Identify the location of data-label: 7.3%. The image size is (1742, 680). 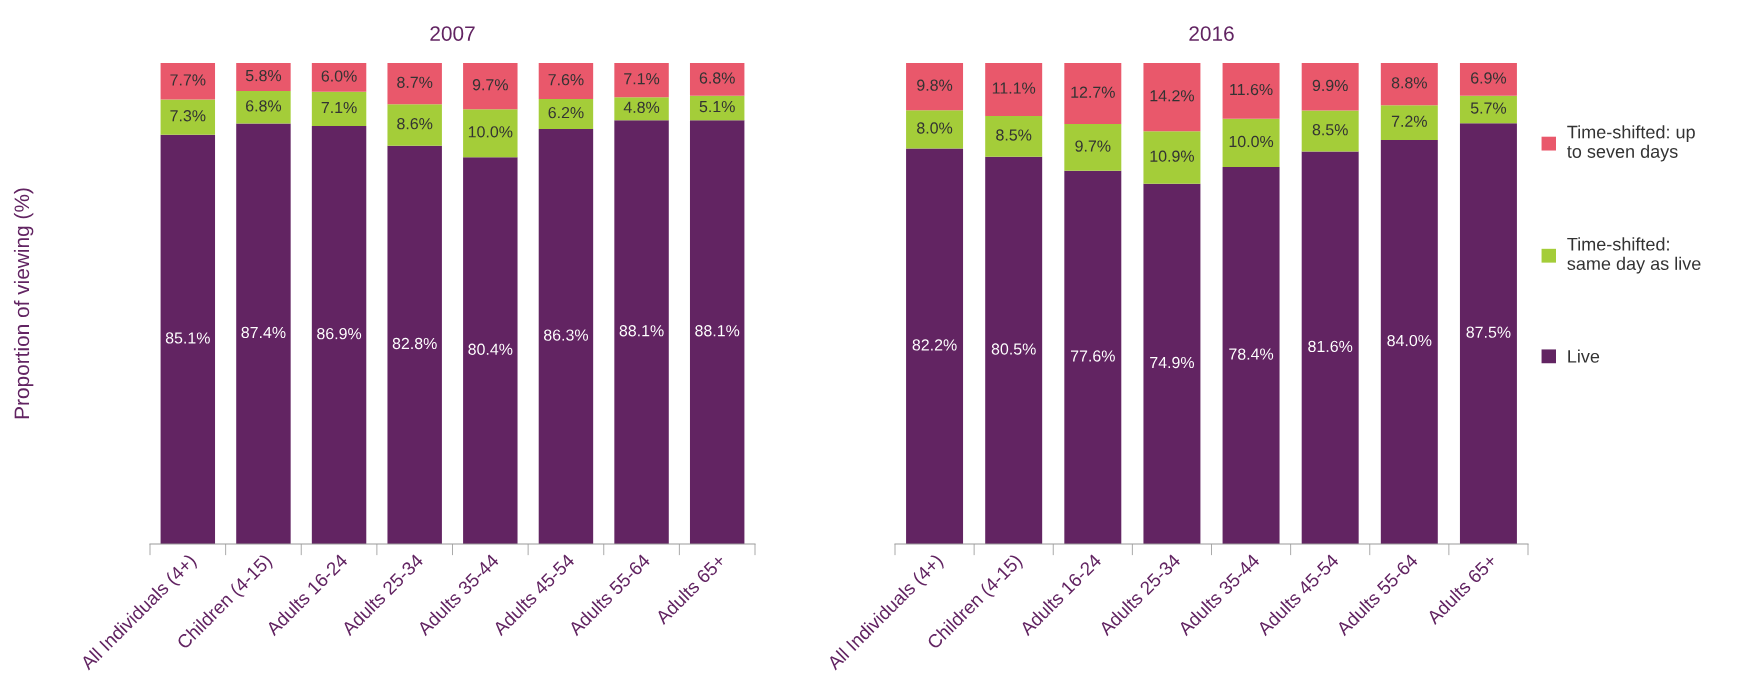
(188, 116).